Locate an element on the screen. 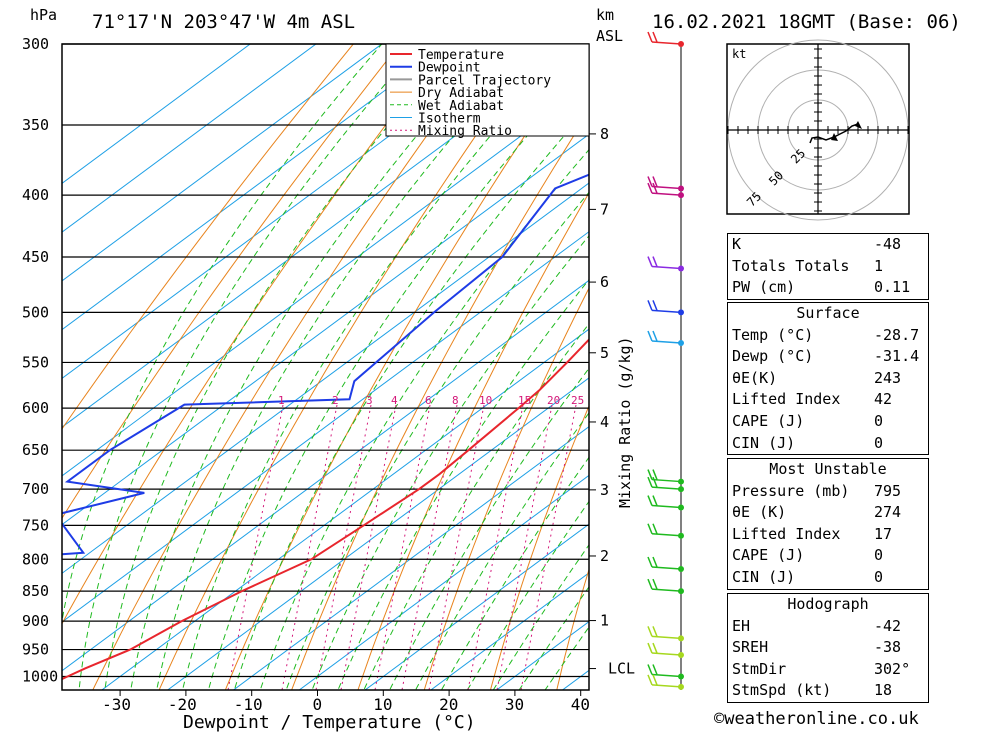 The image size is (1000, 733). sreh-value: -38 is located at coordinates (888, 647).